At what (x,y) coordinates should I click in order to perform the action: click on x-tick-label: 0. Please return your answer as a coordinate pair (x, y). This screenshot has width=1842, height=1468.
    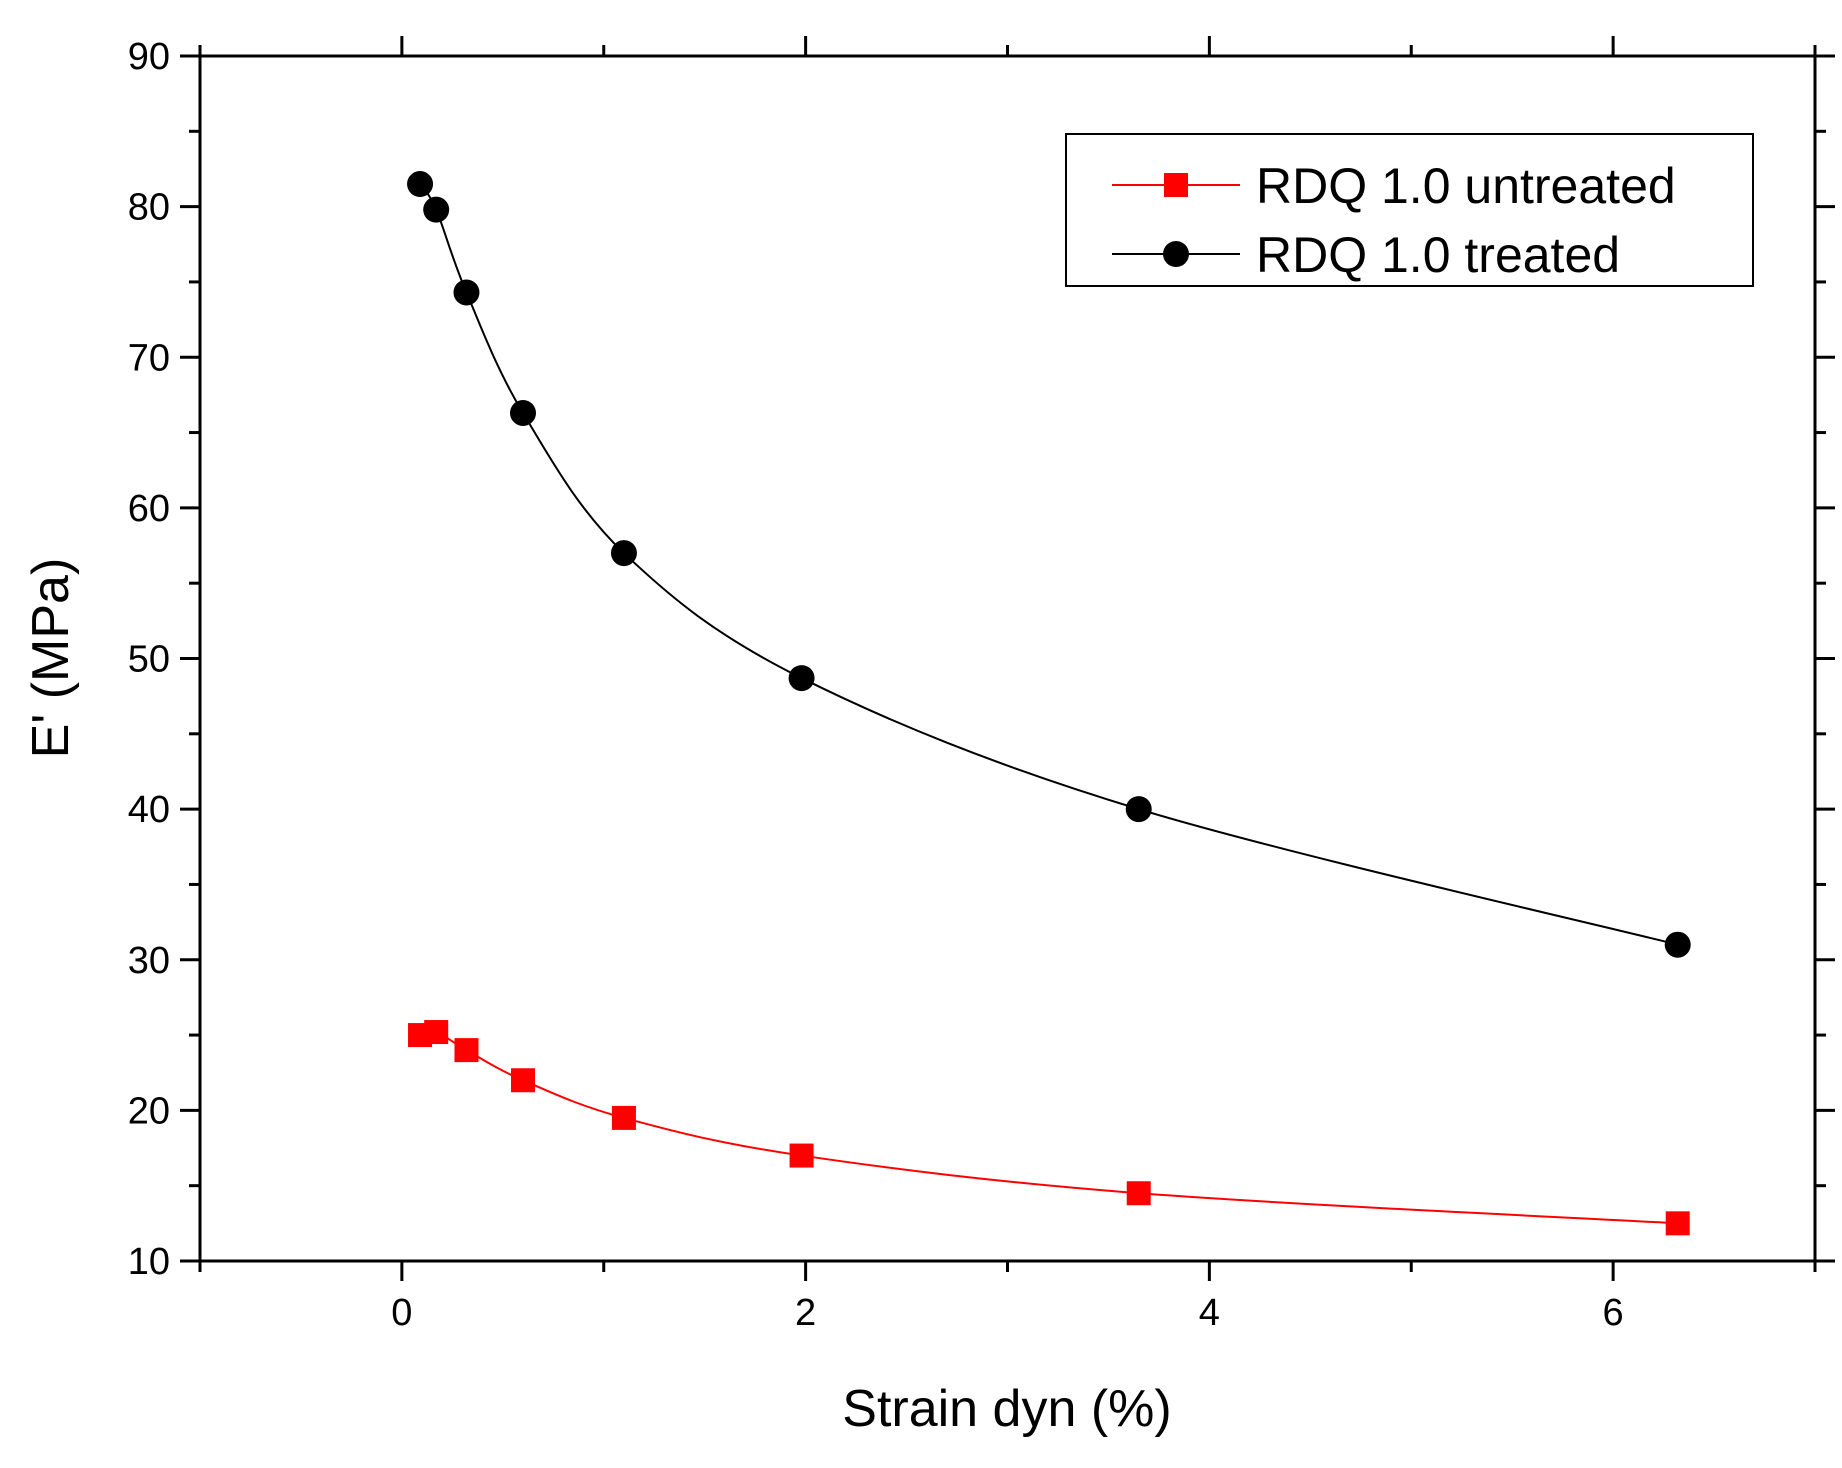
    Looking at the image, I should click on (401, 1313).